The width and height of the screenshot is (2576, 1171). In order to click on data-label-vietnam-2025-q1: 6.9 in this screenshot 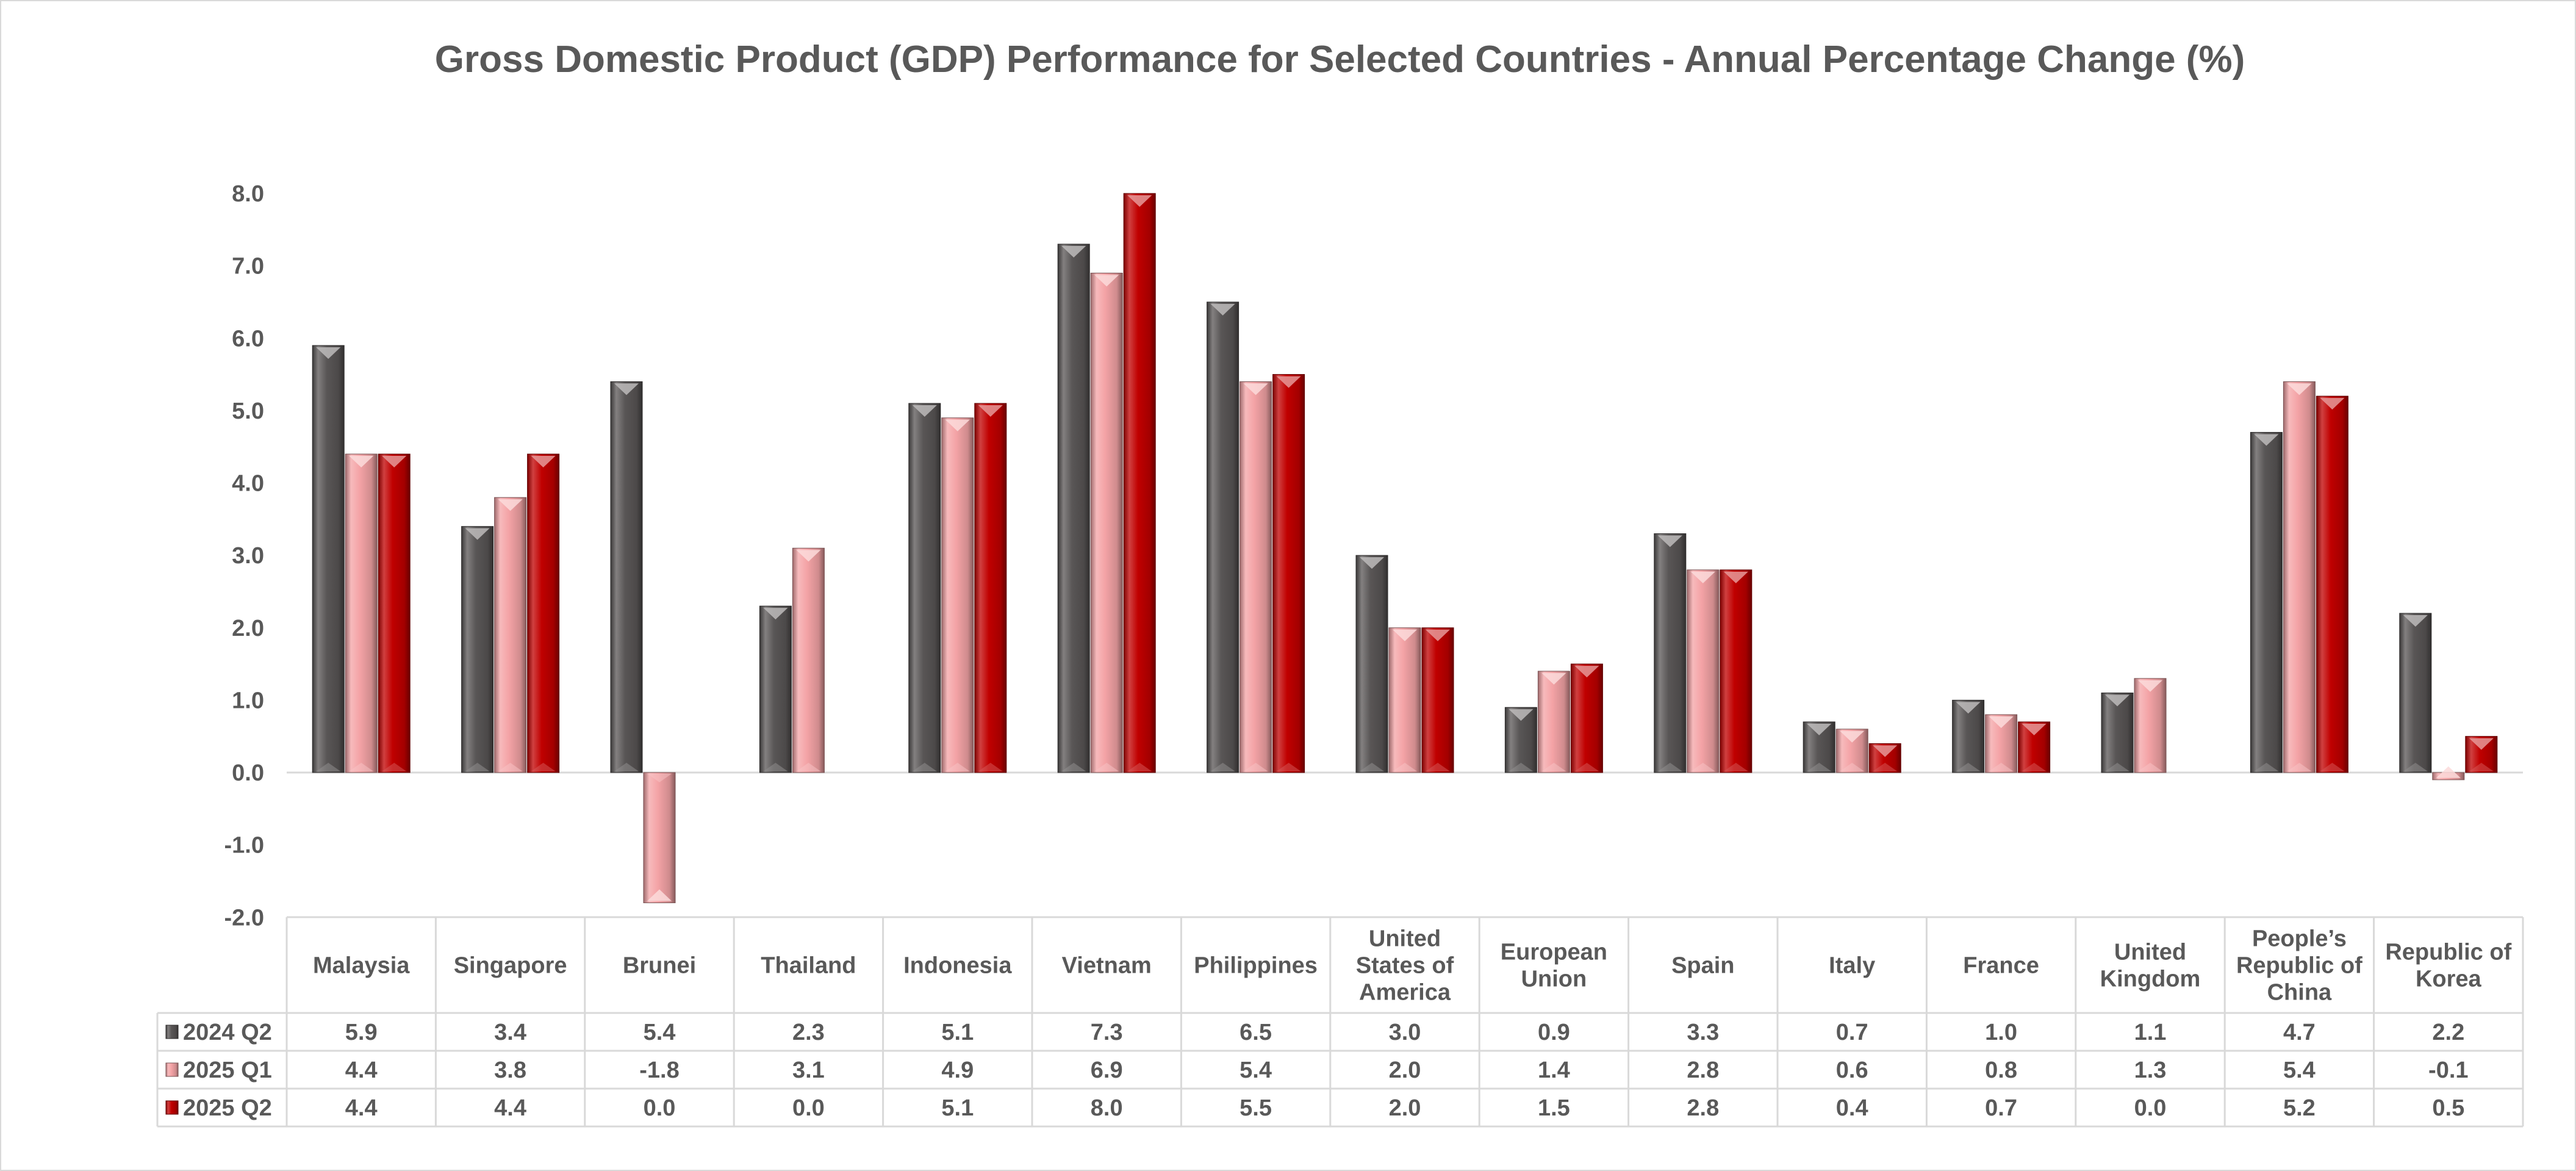, I will do `click(1107, 1070)`.